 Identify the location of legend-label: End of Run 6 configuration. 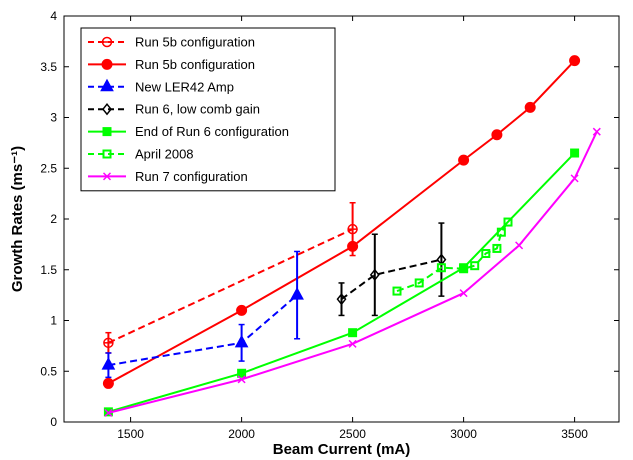
(212, 131).